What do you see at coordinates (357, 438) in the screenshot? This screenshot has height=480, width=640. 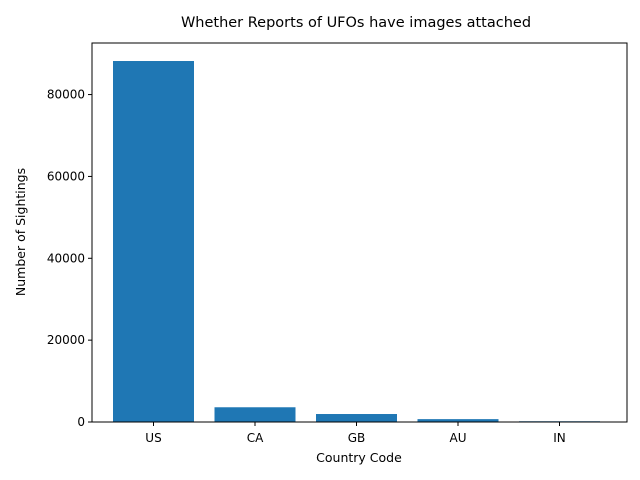 I see `x-tick-label: GB` at bounding box center [357, 438].